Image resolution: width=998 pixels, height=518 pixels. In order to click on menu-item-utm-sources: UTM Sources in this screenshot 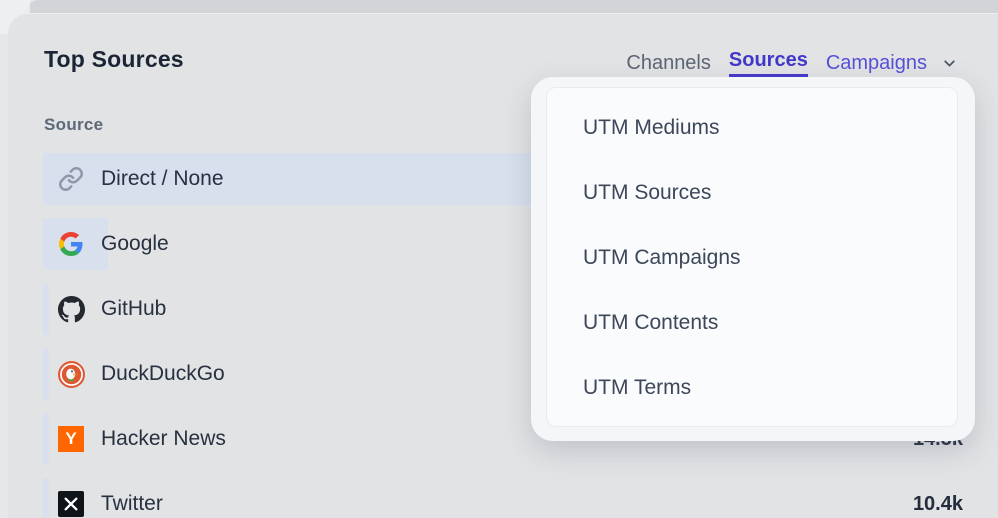, I will do `click(647, 192)`.